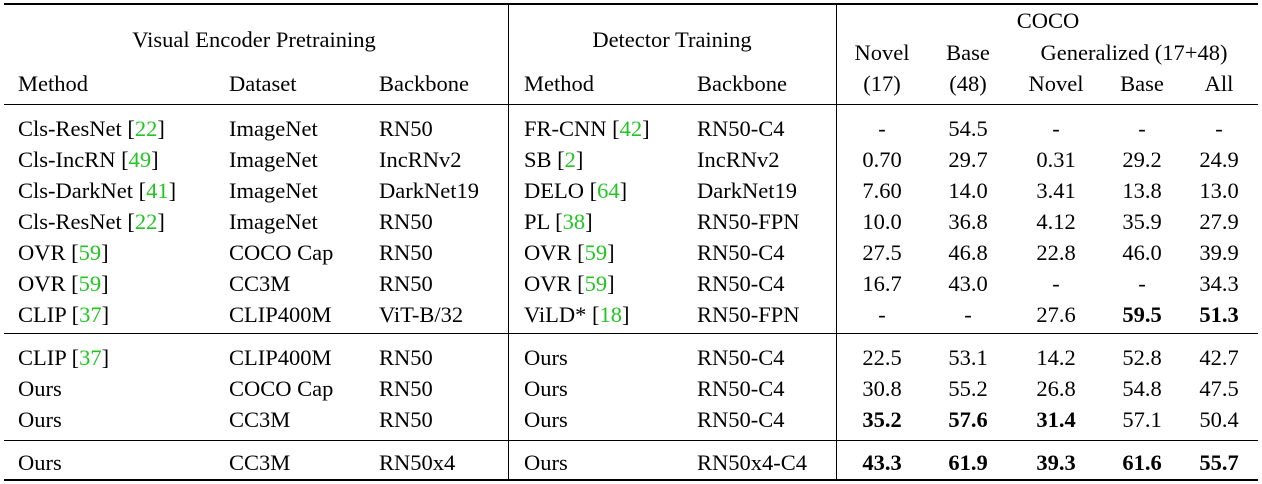 This screenshot has height=484, width=1262. Describe the element at coordinates (968, 190) in the screenshot. I see `coco-base-48: 14.0` at that location.